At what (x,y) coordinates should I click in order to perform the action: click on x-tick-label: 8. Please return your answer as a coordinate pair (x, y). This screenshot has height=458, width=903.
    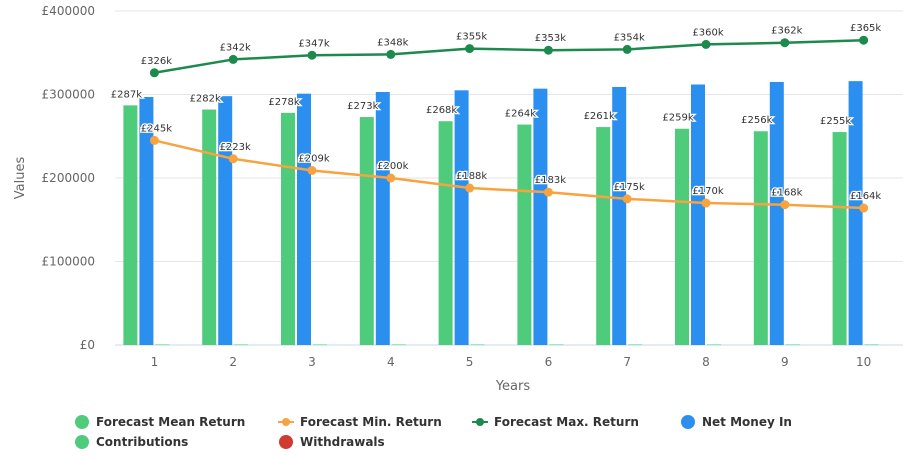
    Looking at the image, I should click on (706, 362).